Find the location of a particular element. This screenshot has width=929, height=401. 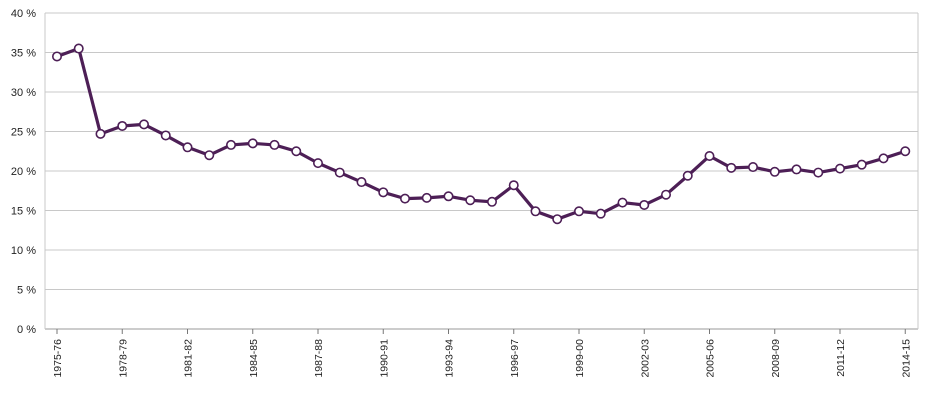

x-tick-label: 1981-82 is located at coordinates (189, 358).